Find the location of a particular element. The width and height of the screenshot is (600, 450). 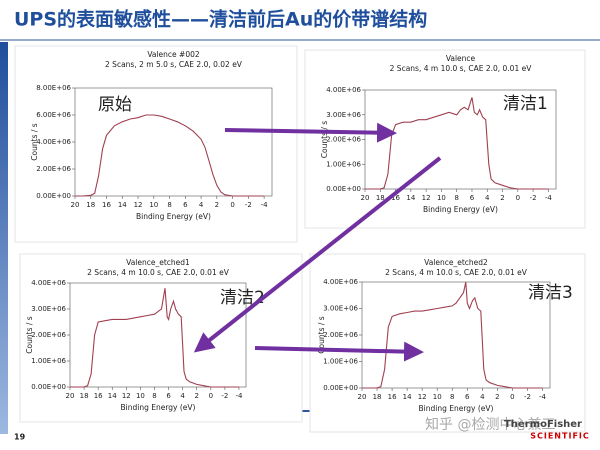

annotation: 清洁3 is located at coordinates (550, 293).